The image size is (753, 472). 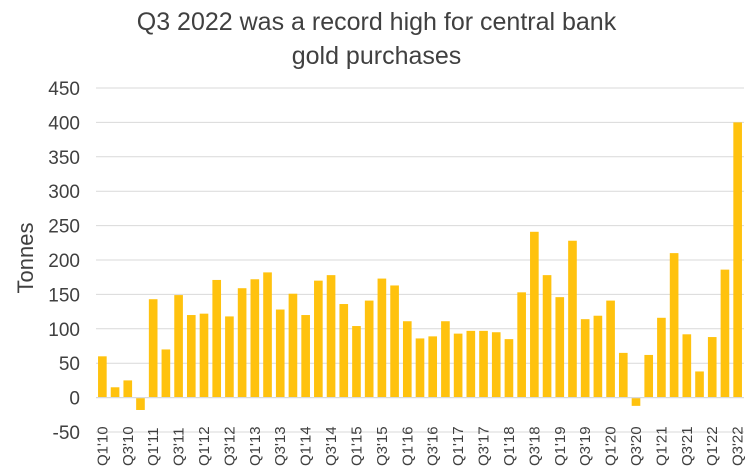 What do you see at coordinates (534, 446) in the screenshot?
I see `x-tick-label: Q3'18` at bounding box center [534, 446].